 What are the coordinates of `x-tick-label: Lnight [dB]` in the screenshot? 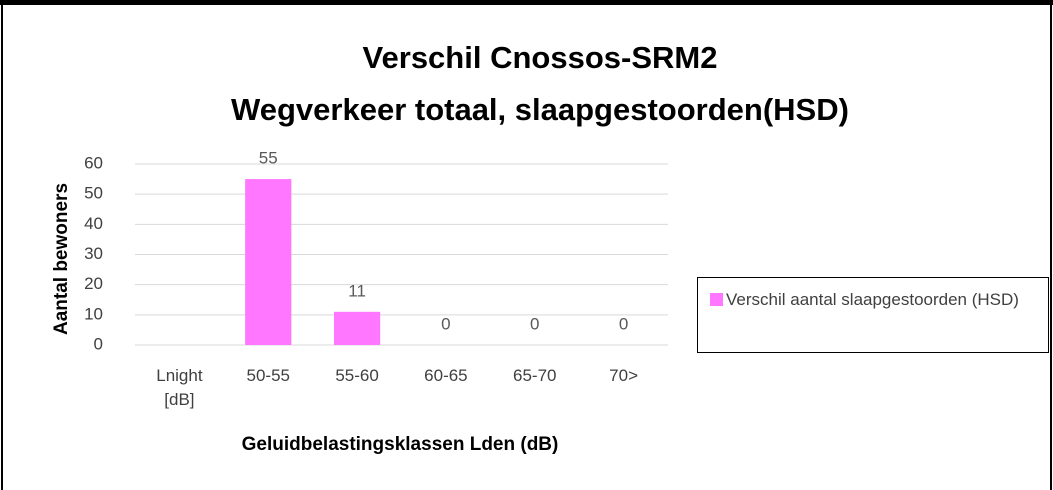 It's located at (179, 387).